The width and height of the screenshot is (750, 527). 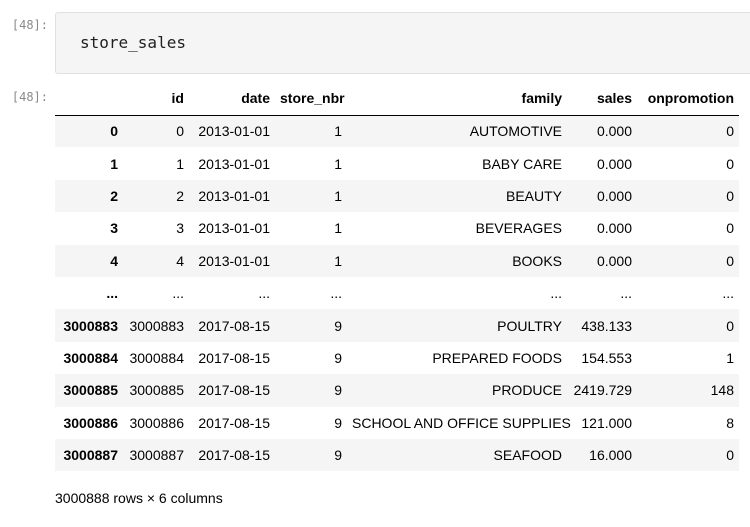 I want to click on table-row: 3000883 3000883 2017-08-15 9 POULTRY 438.133 0, so click(x=397, y=325).